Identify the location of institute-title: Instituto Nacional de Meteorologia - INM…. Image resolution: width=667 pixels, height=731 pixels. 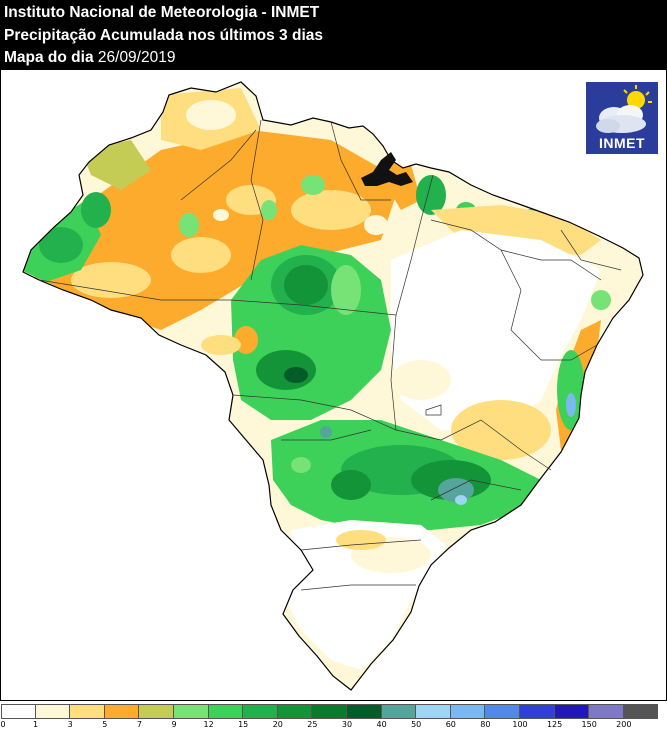
(162, 12).